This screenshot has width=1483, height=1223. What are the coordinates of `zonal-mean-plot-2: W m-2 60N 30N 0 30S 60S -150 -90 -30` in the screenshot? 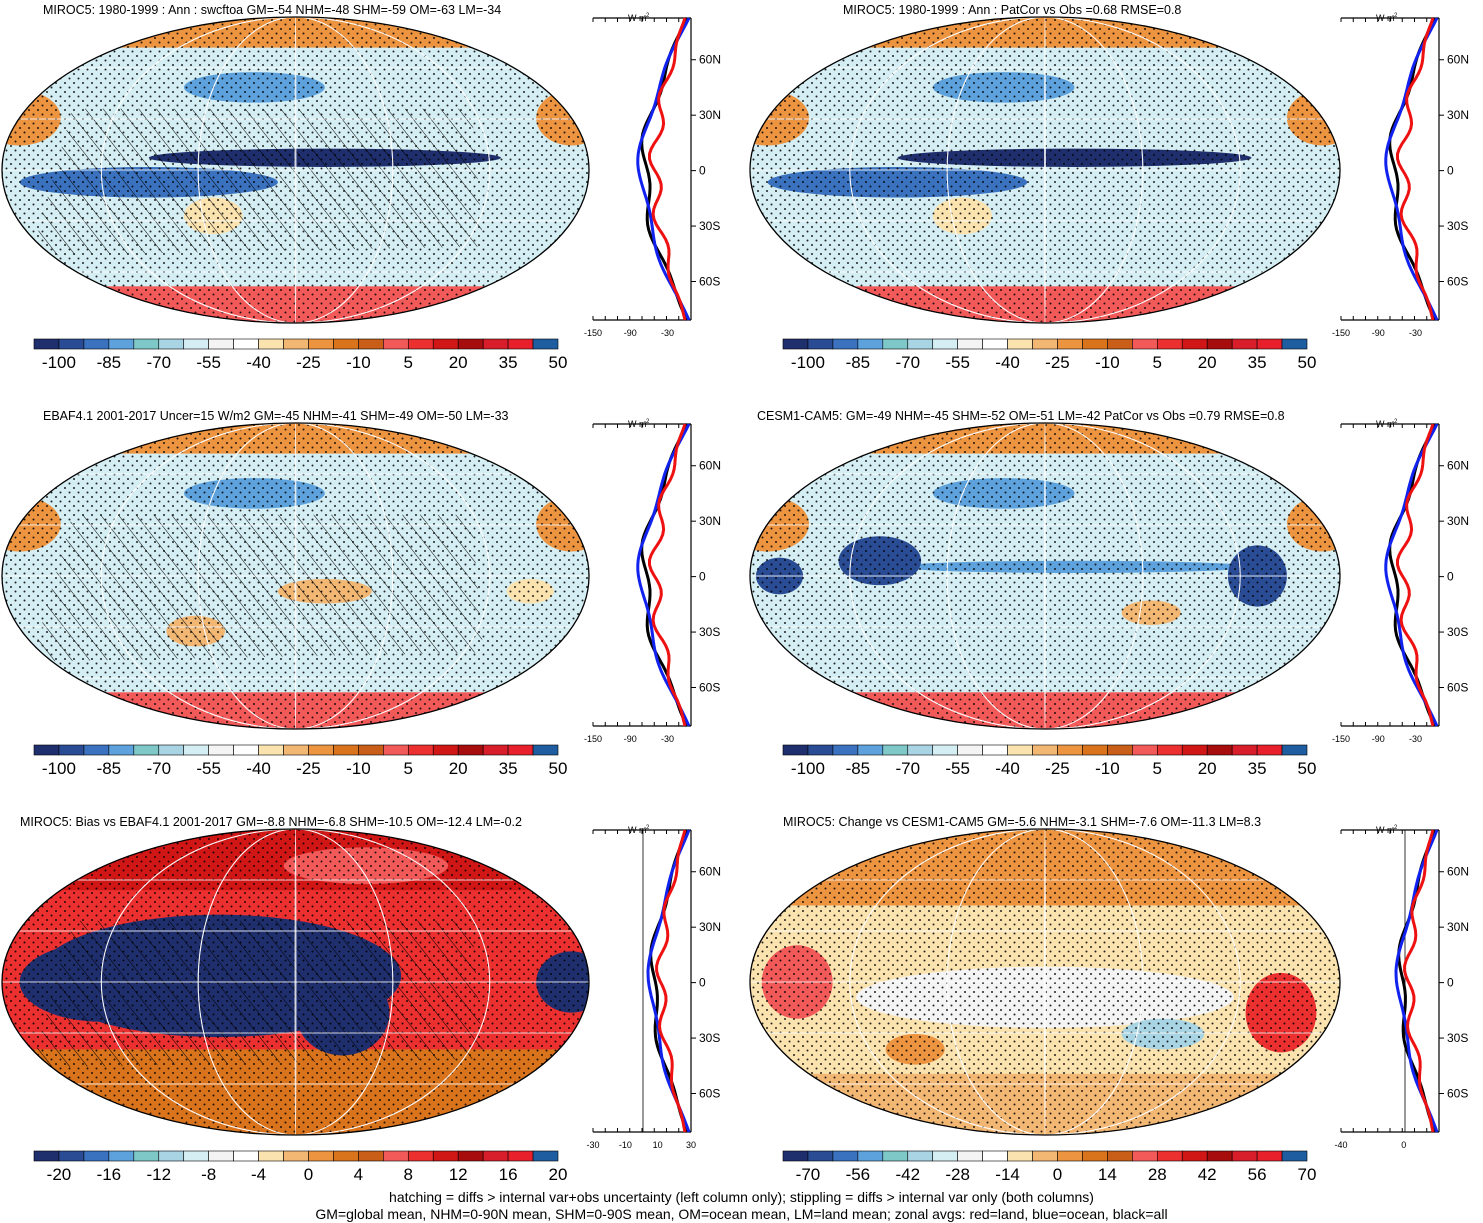 It's located at (1400, 175).